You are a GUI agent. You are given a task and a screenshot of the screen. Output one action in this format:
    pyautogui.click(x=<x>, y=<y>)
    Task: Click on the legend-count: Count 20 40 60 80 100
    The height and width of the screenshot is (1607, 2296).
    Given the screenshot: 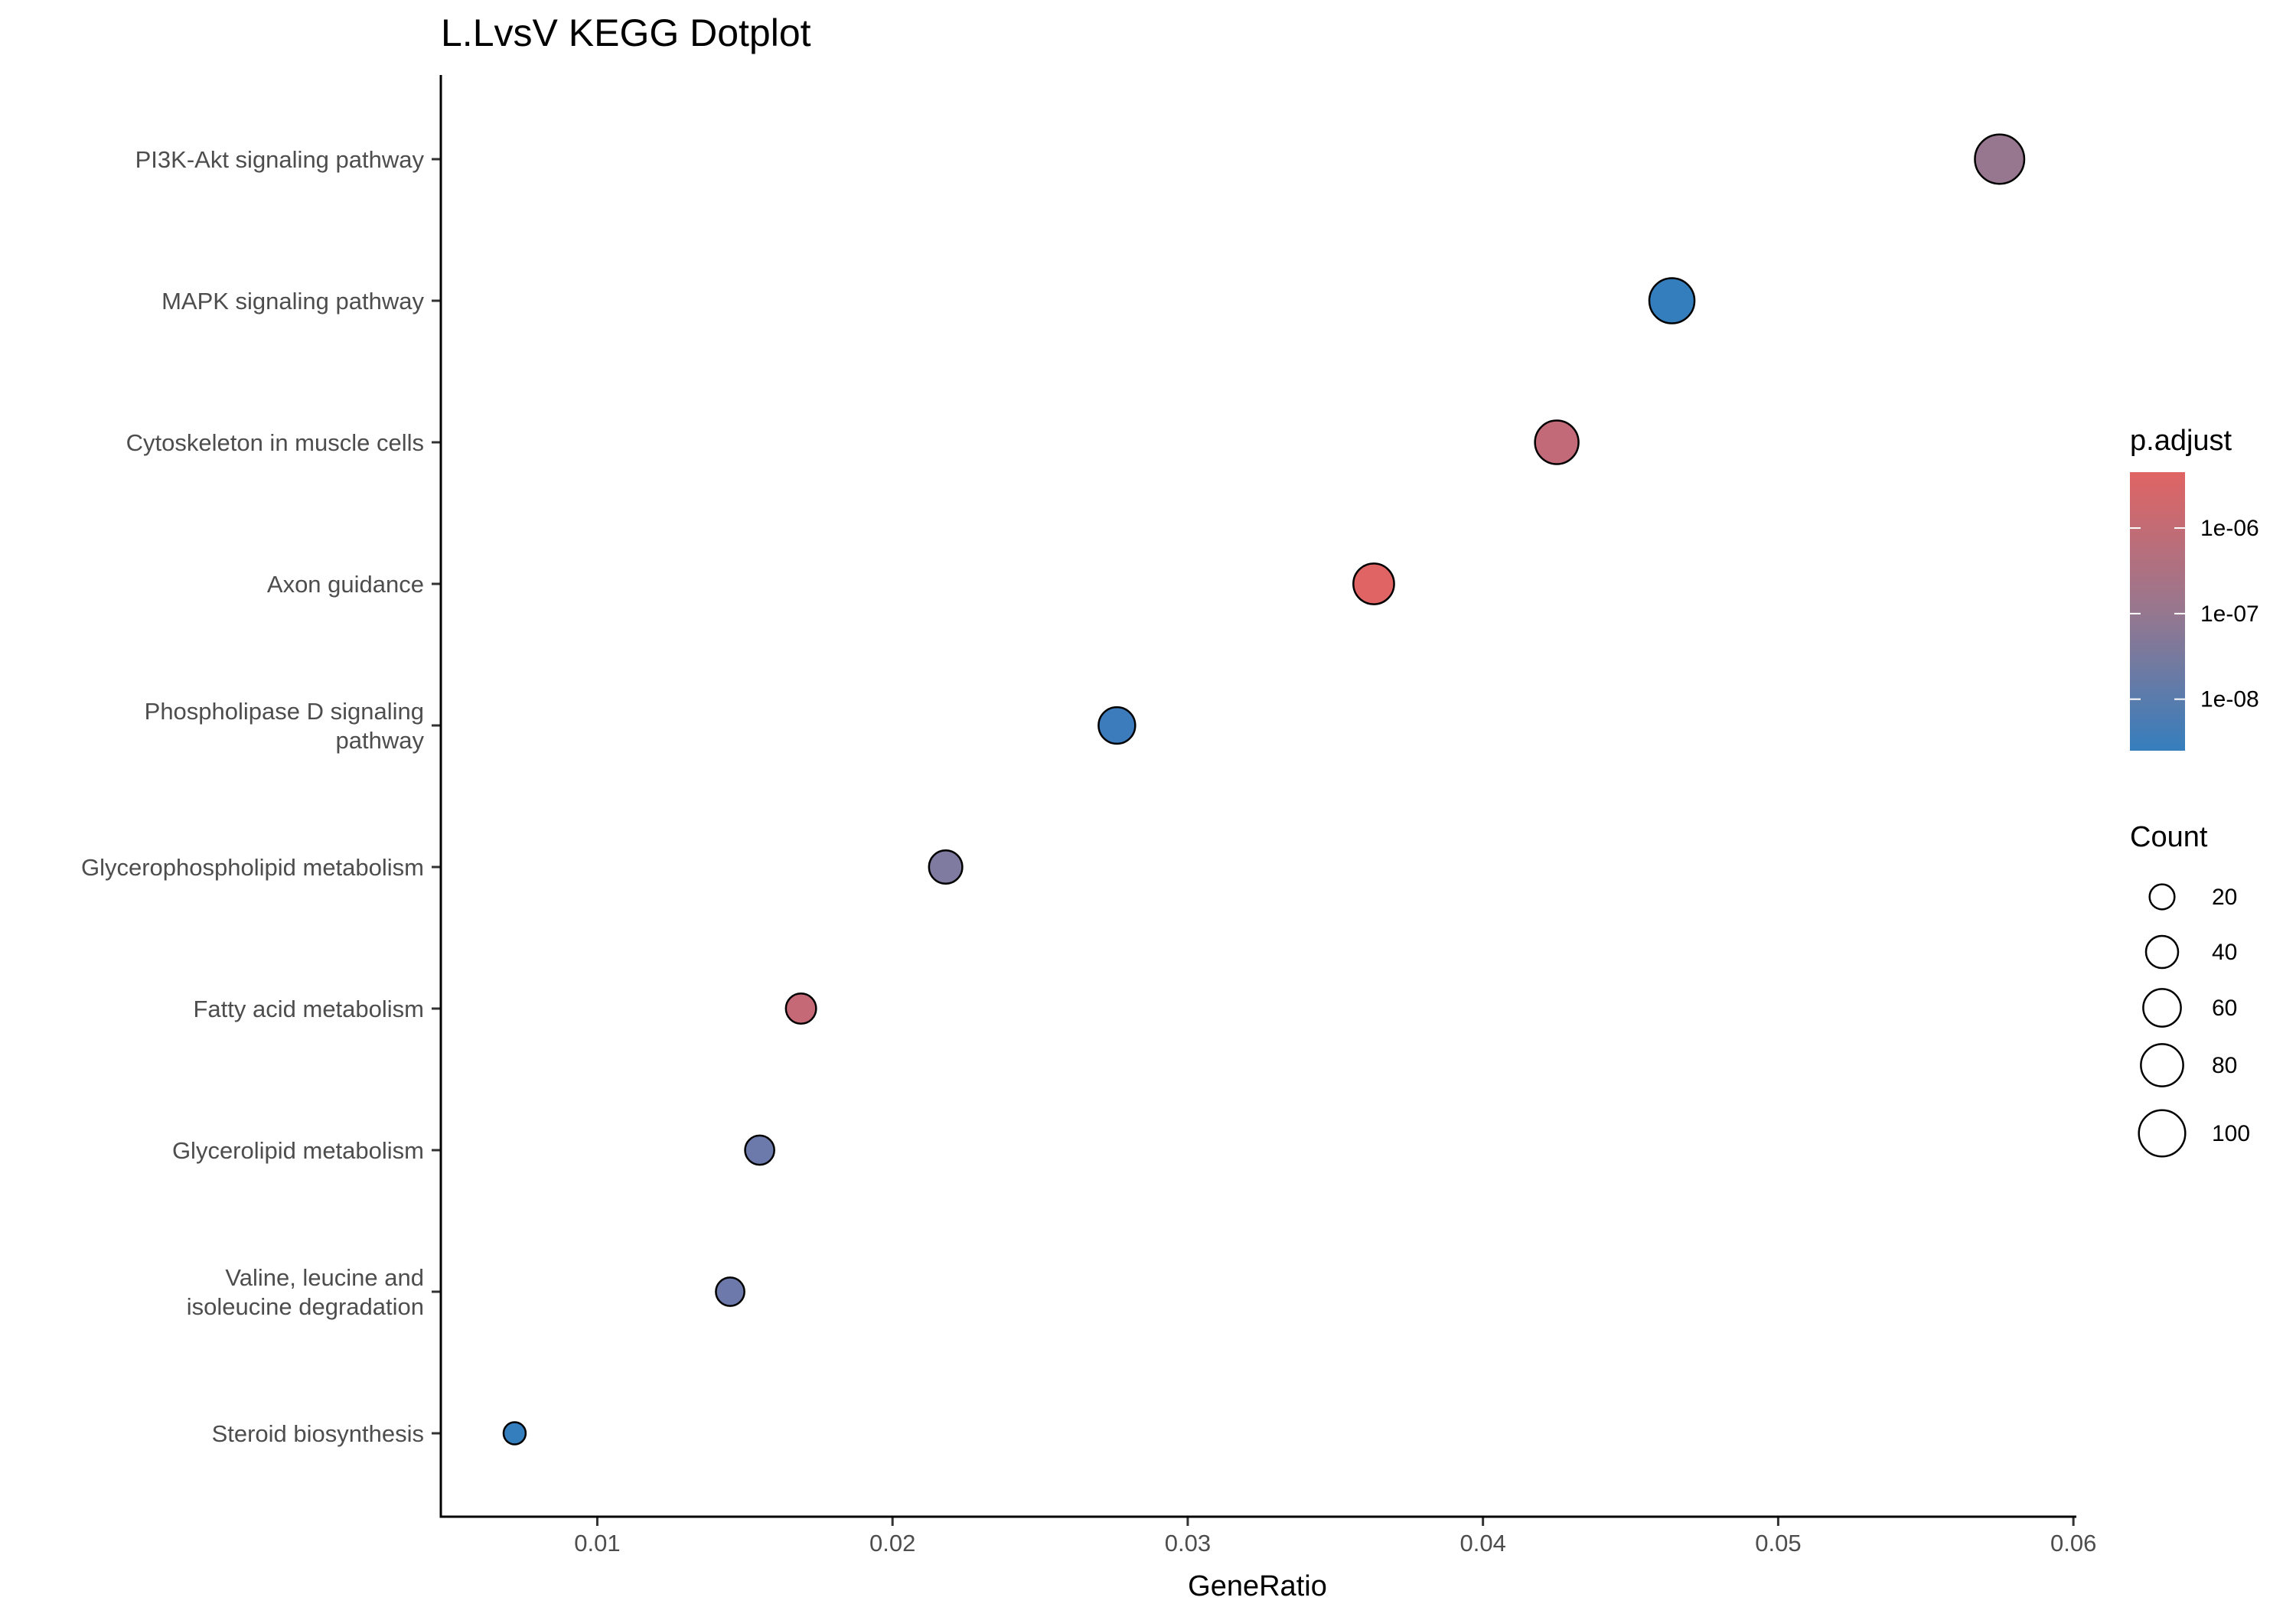 What is the action you would take?
    pyautogui.click(x=2190, y=990)
    